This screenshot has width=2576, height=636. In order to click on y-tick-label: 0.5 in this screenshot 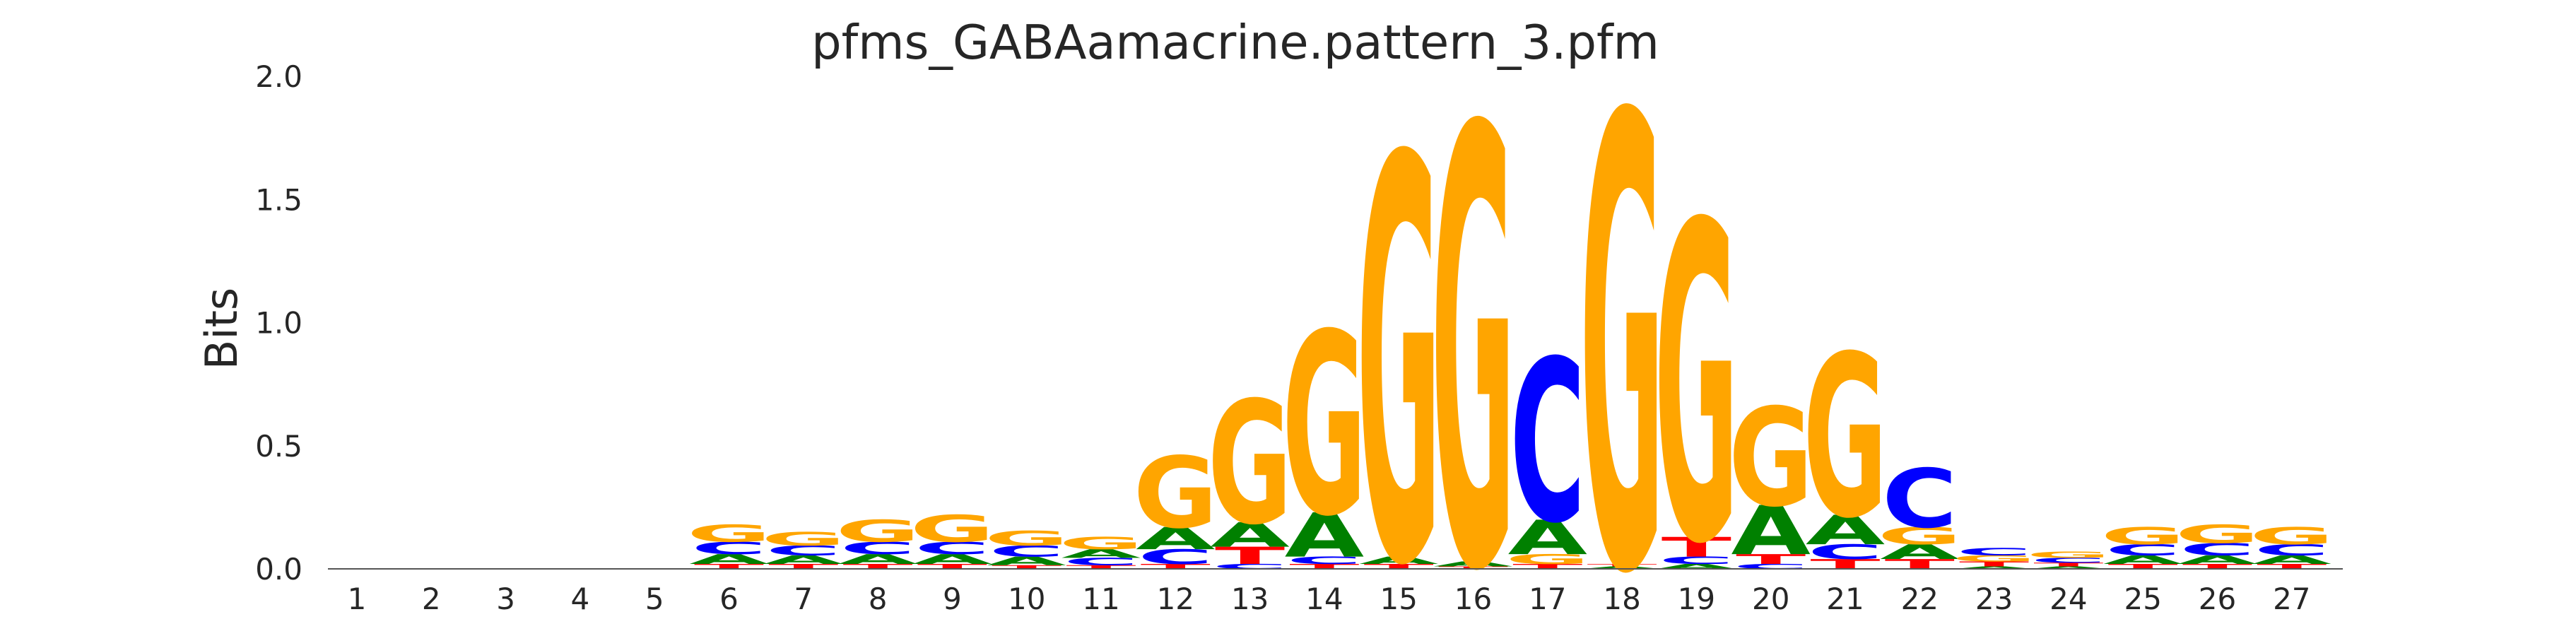, I will do `click(278, 446)`.